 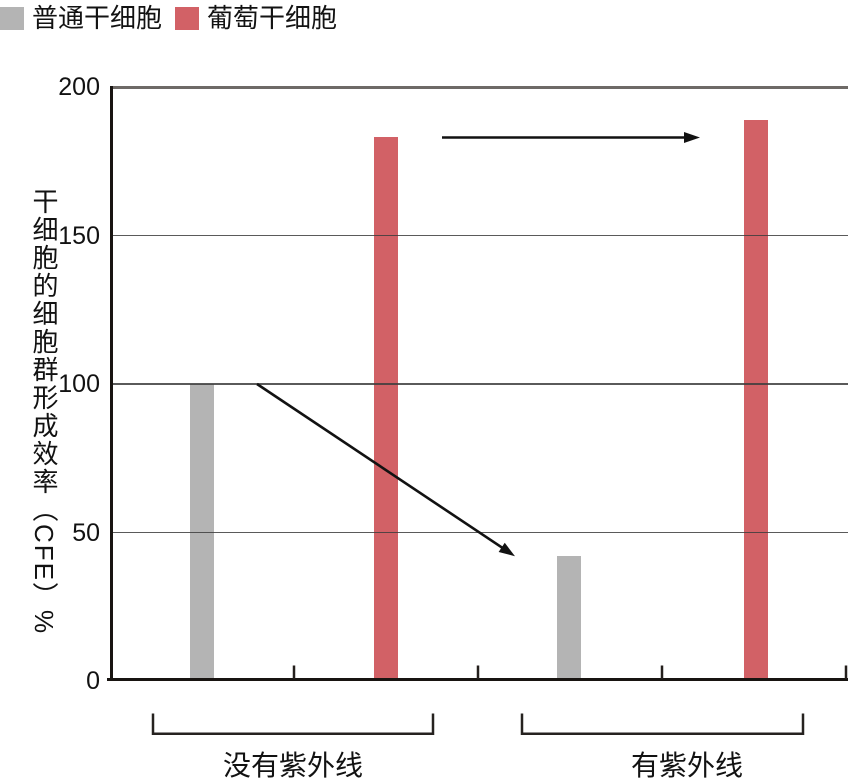 I want to click on group-label-uv: 有紫外线, so click(x=686, y=765).